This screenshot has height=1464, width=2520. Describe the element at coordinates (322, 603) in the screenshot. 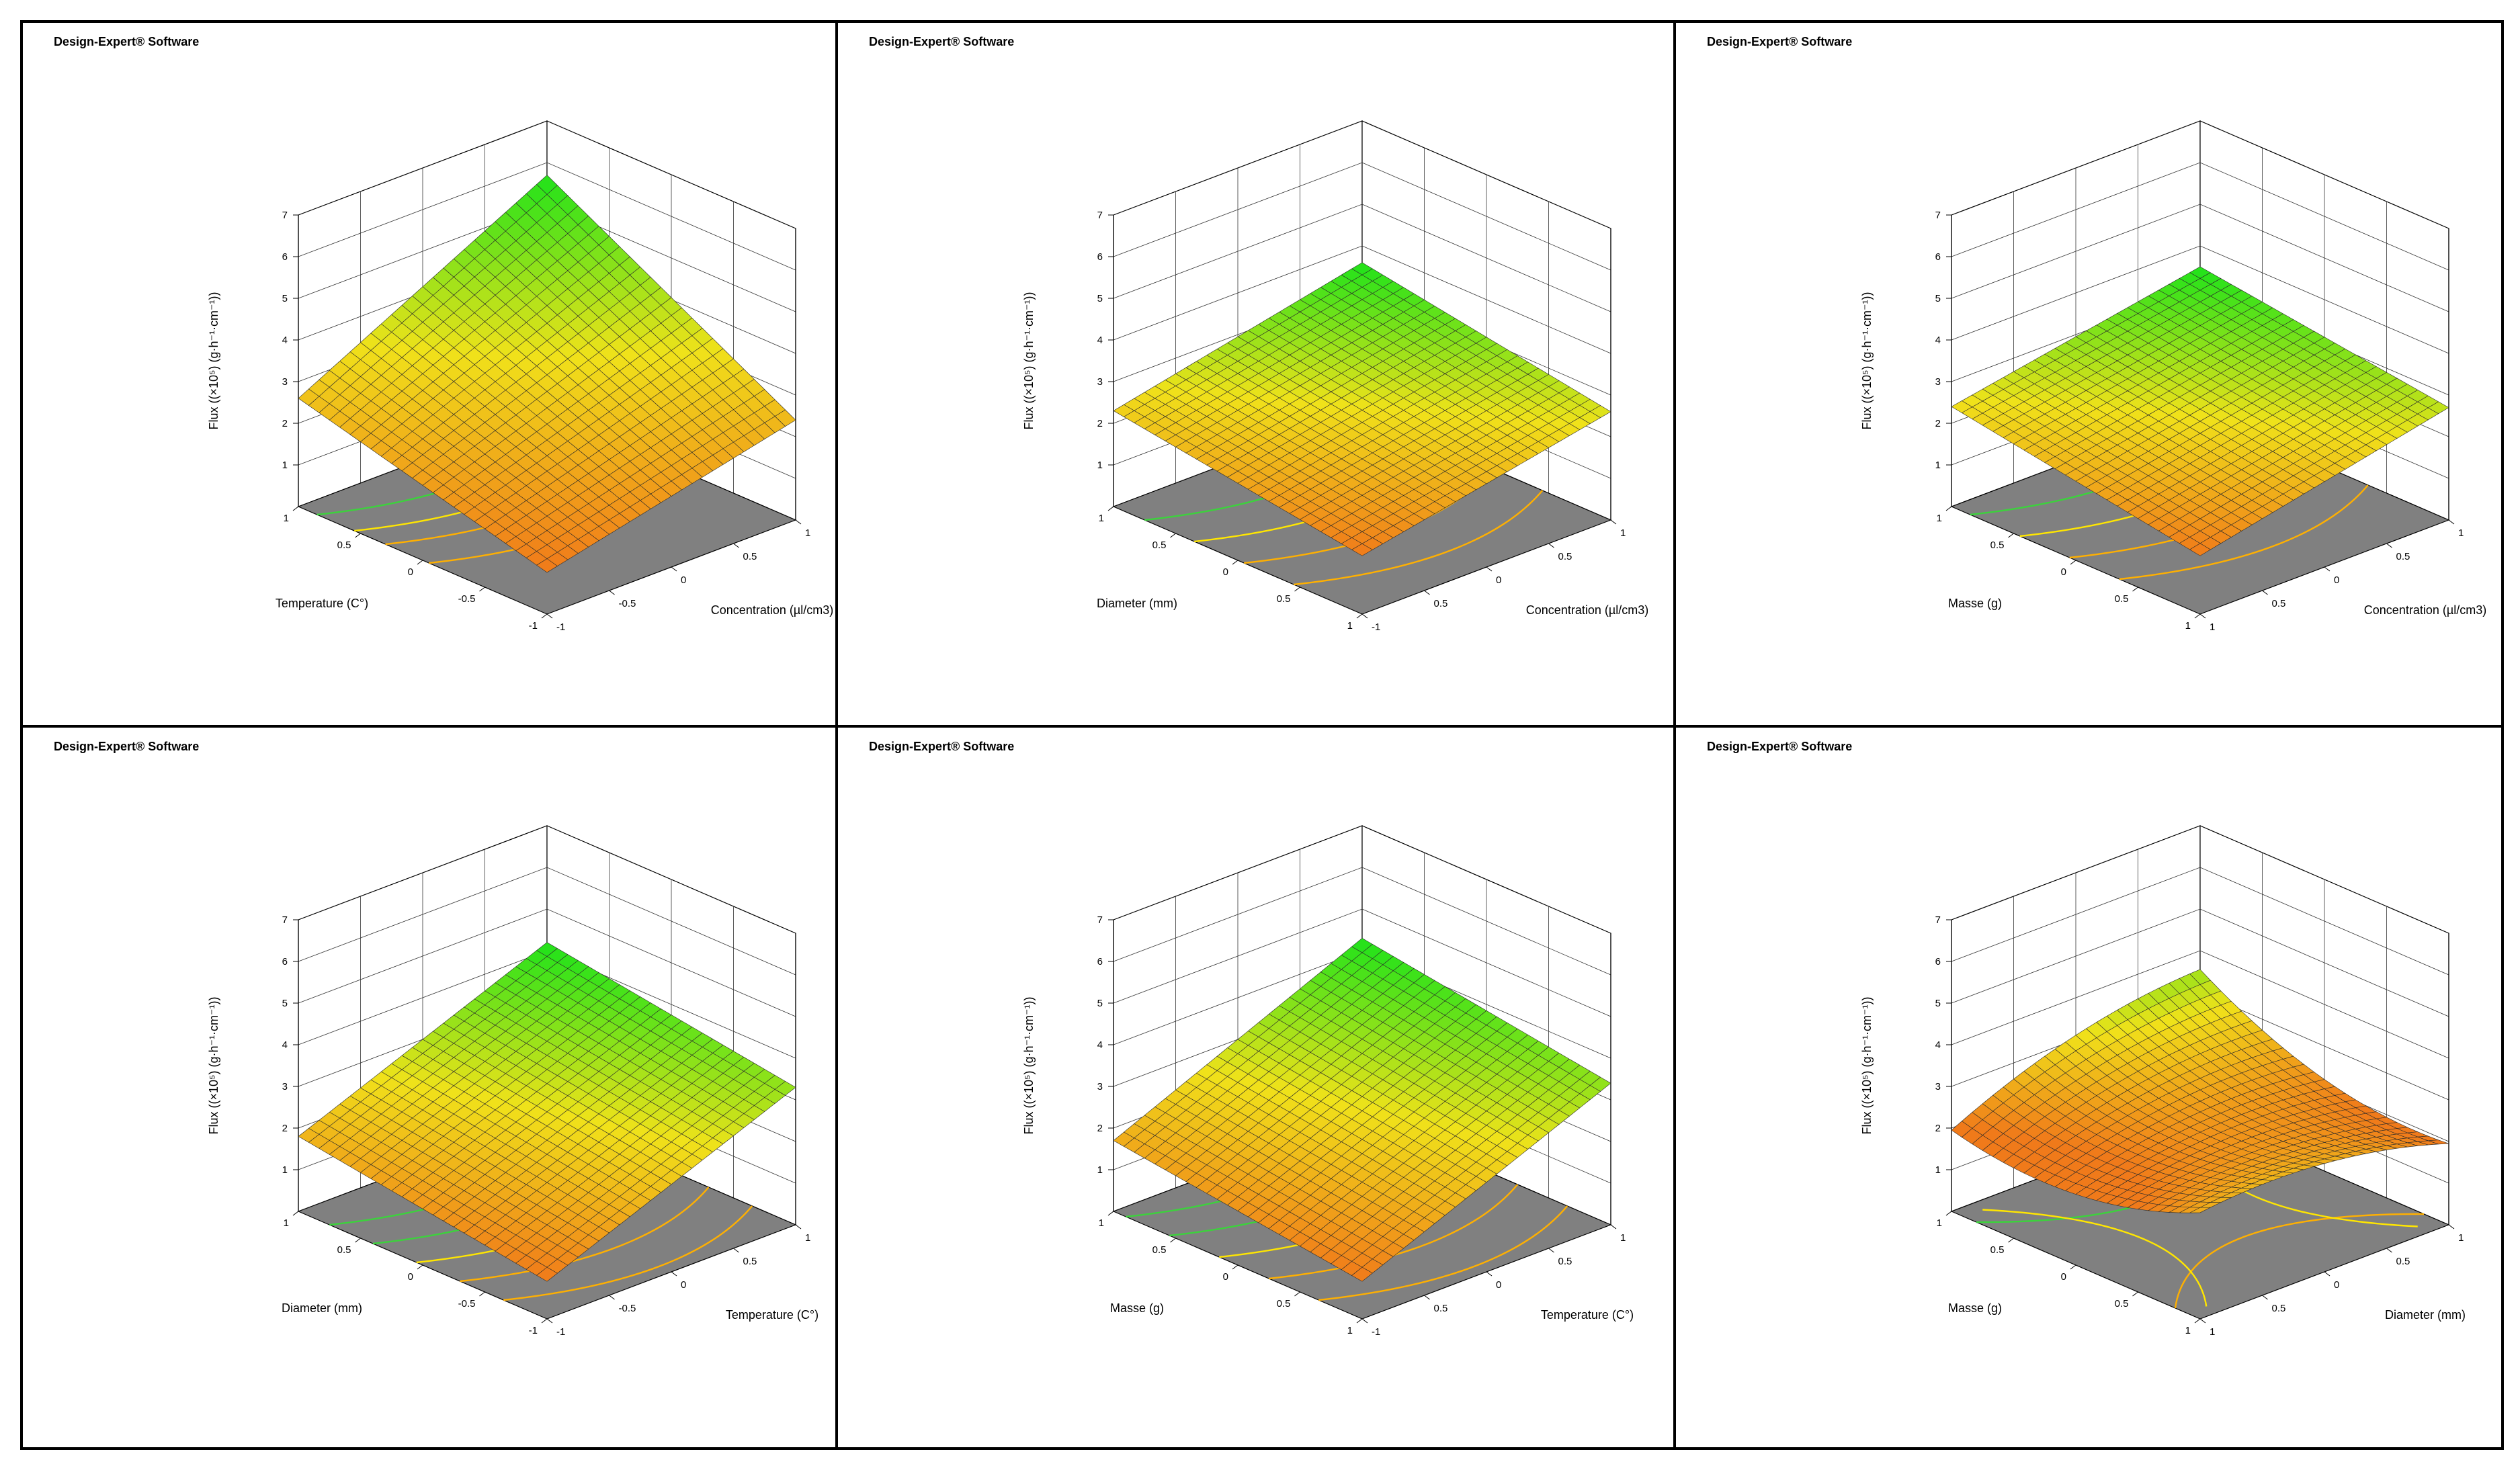

I see `x-axis-label: Temperature (C°)` at that location.